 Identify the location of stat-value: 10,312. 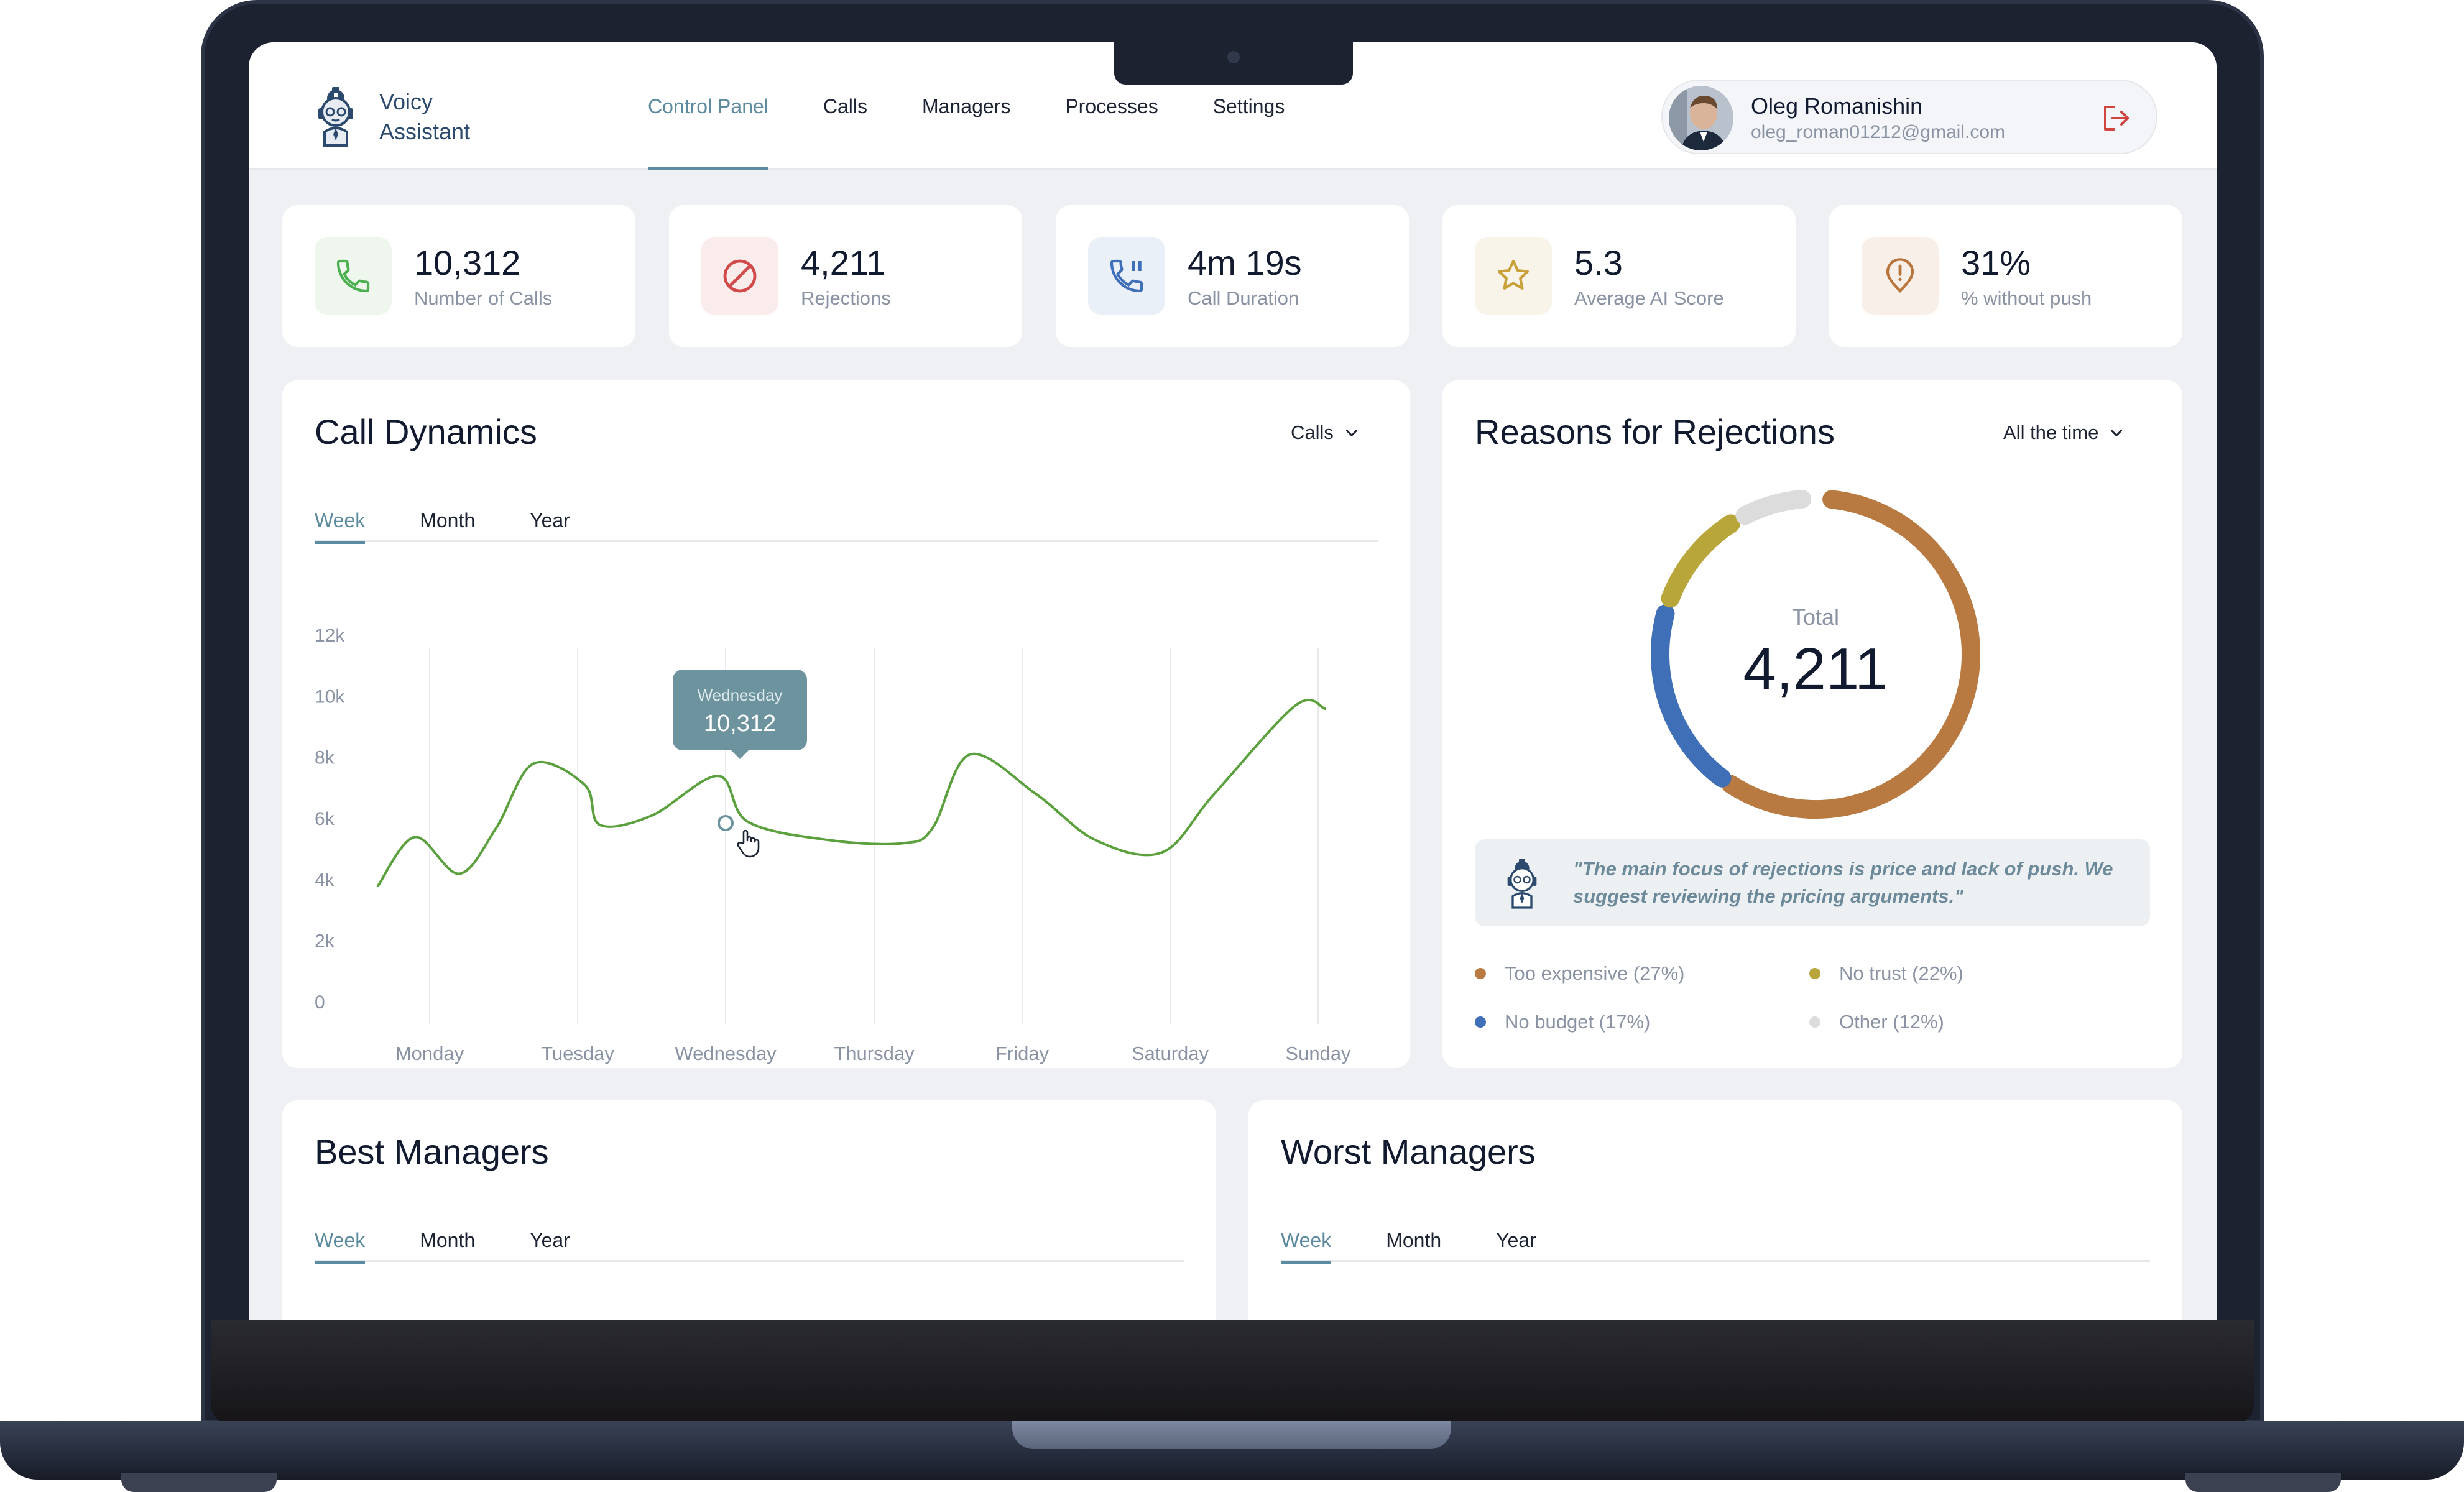
(467, 262).